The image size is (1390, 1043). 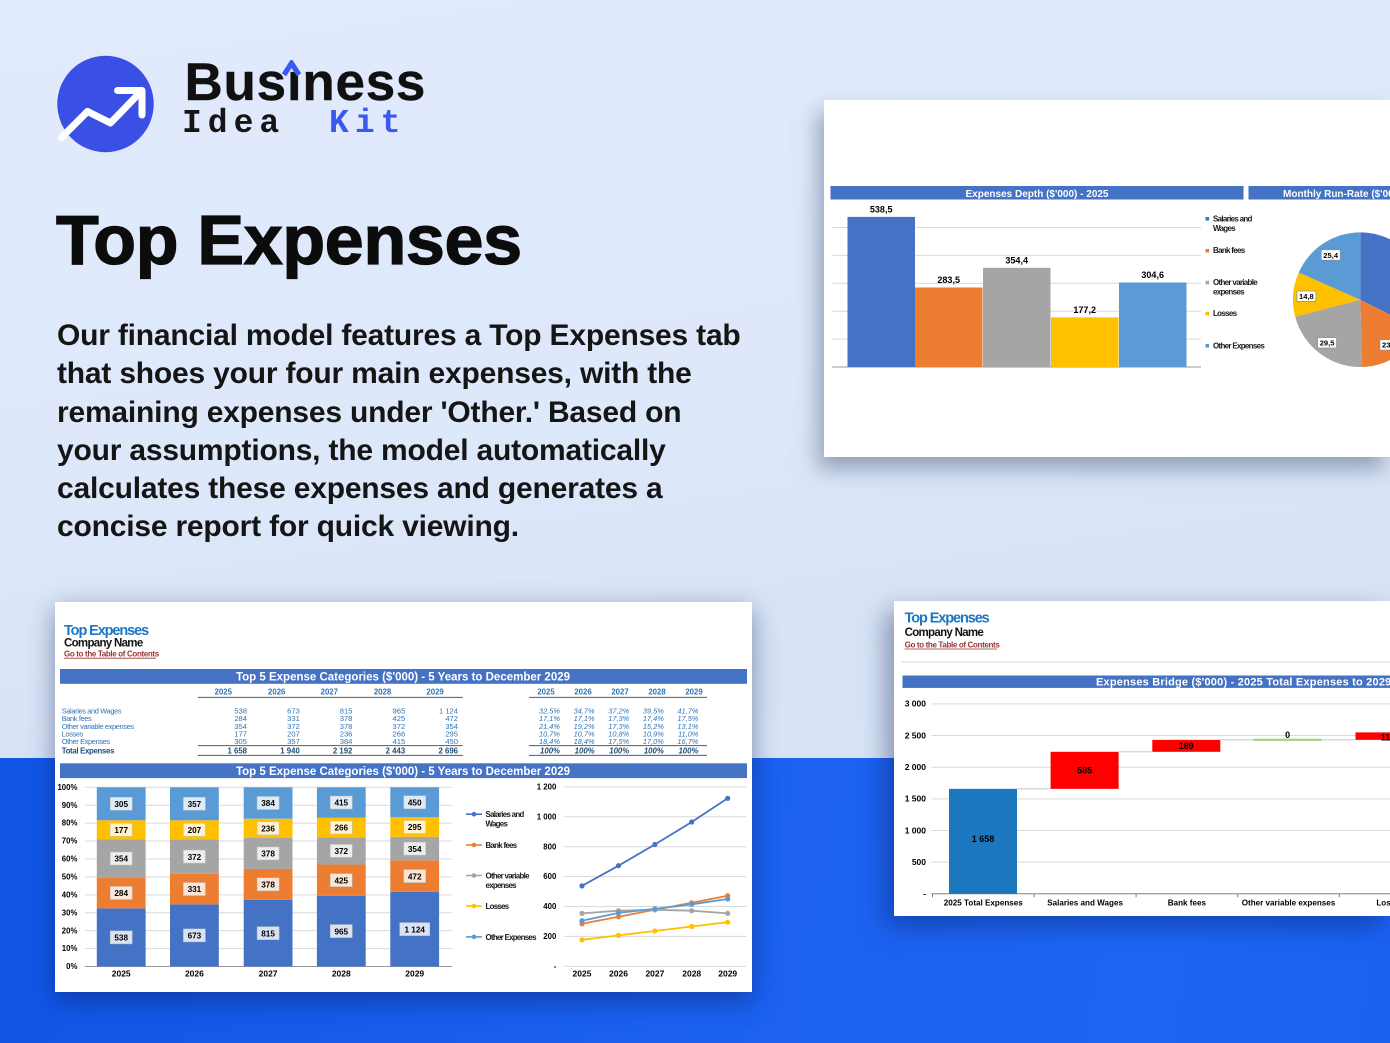 I want to click on svg-text: 50%, so click(x=70, y=877).